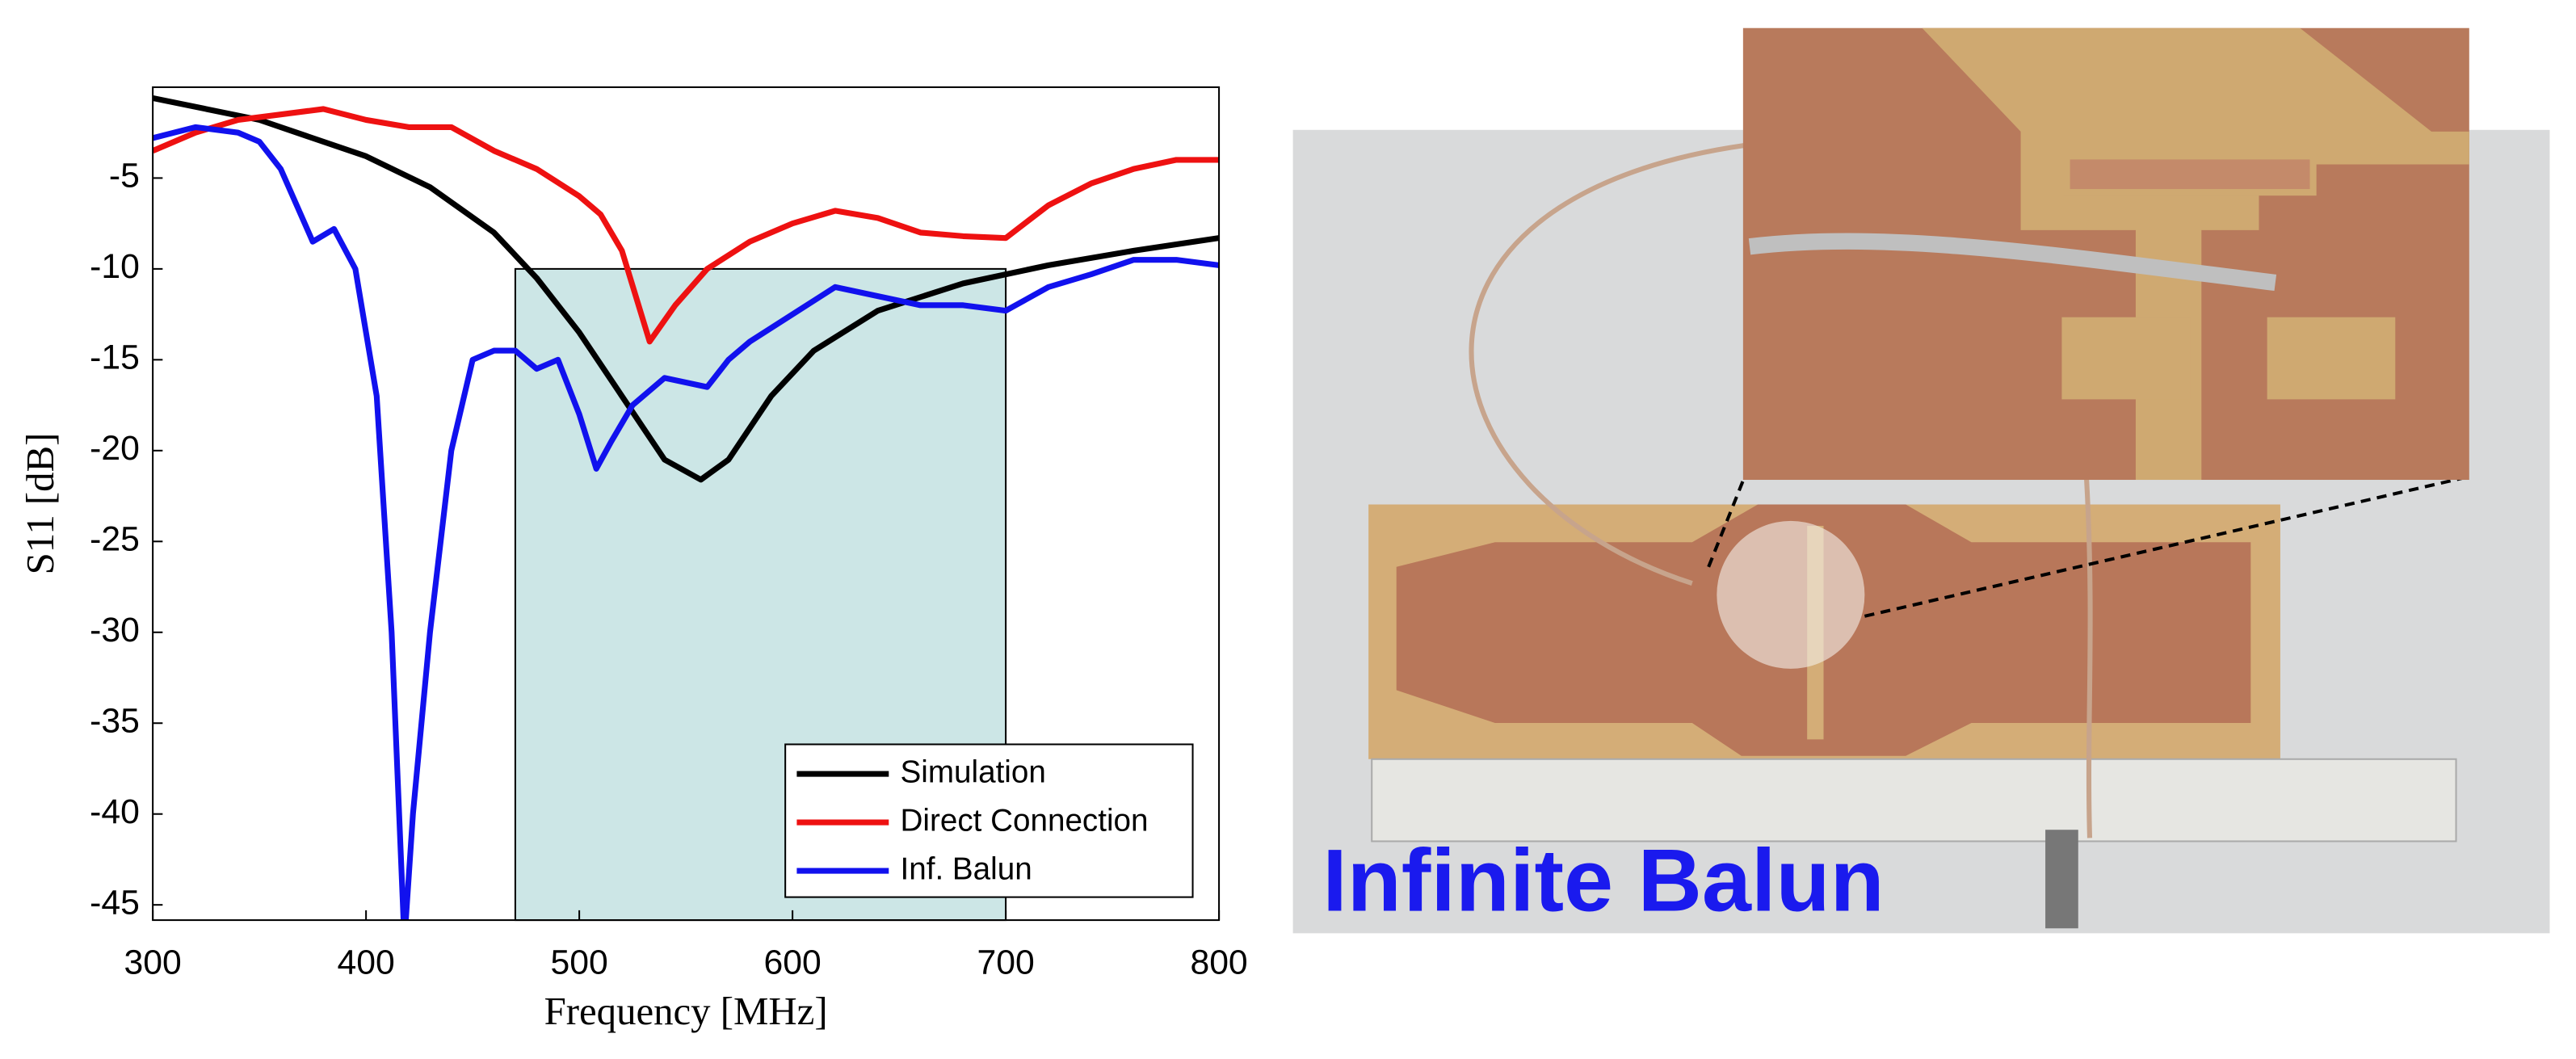 Image resolution: width=2576 pixels, height=1059 pixels. What do you see at coordinates (115, 630) in the screenshot?
I see `y-tick-label: -30` at bounding box center [115, 630].